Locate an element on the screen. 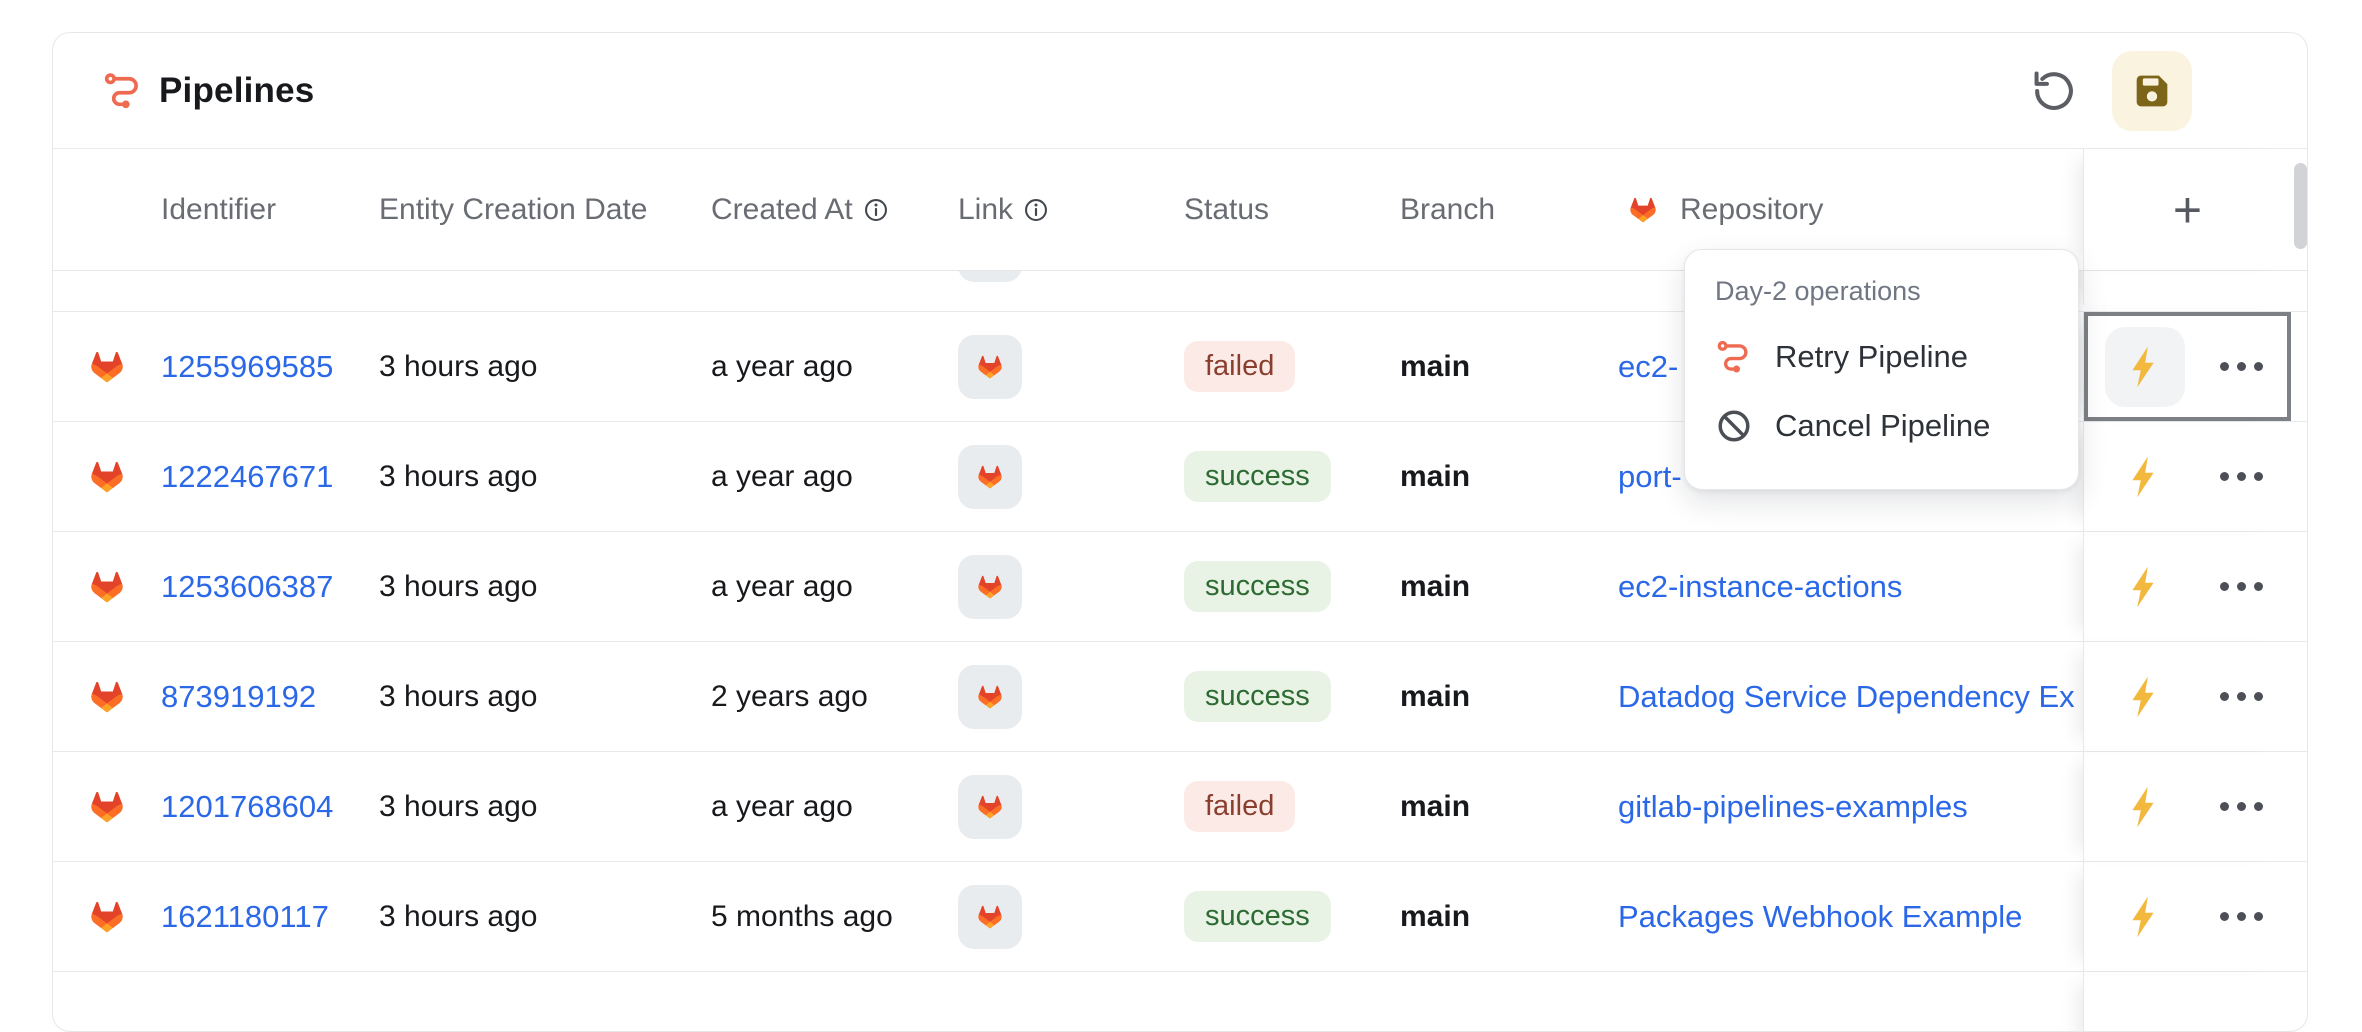 This screenshot has width=2362, height=1032. menu-item-cancel-pipeline: Cancel Pipeline is located at coordinates (1896, 426).